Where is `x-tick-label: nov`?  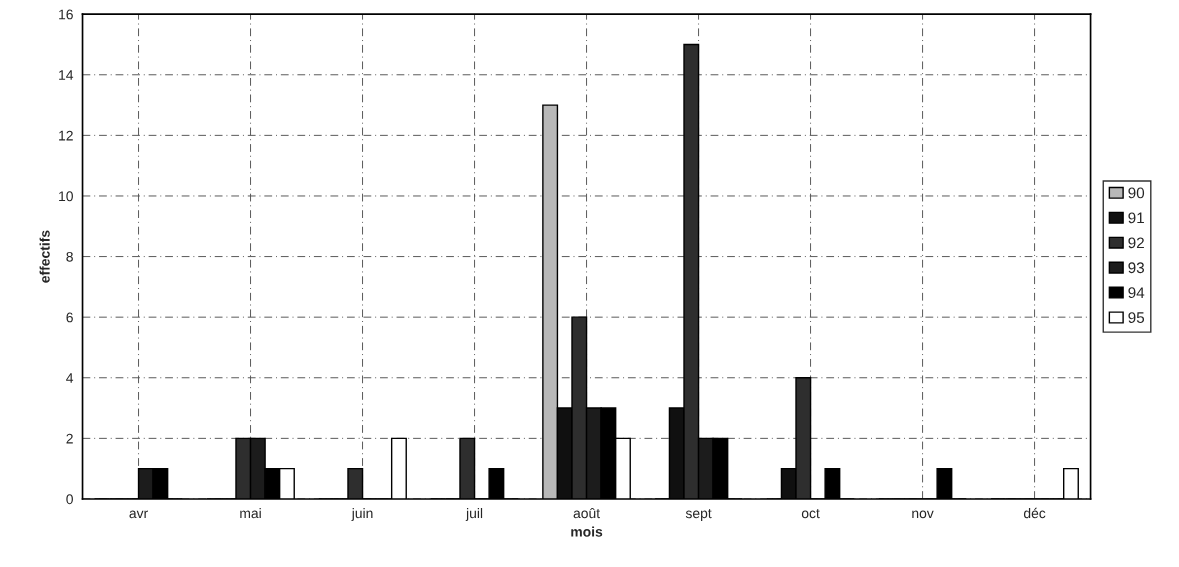
x-tick-label: nov is located at coordinates (923, 514).